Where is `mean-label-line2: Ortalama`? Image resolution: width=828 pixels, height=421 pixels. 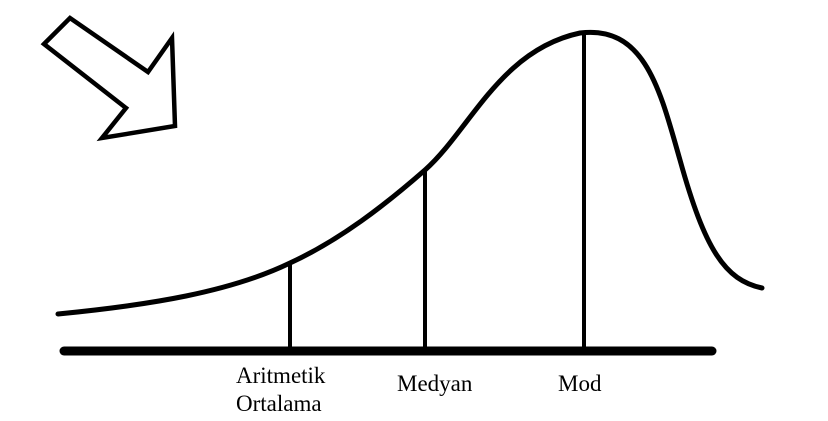
mean-label-line2: Ortalama is located at coordinates (279, 403).